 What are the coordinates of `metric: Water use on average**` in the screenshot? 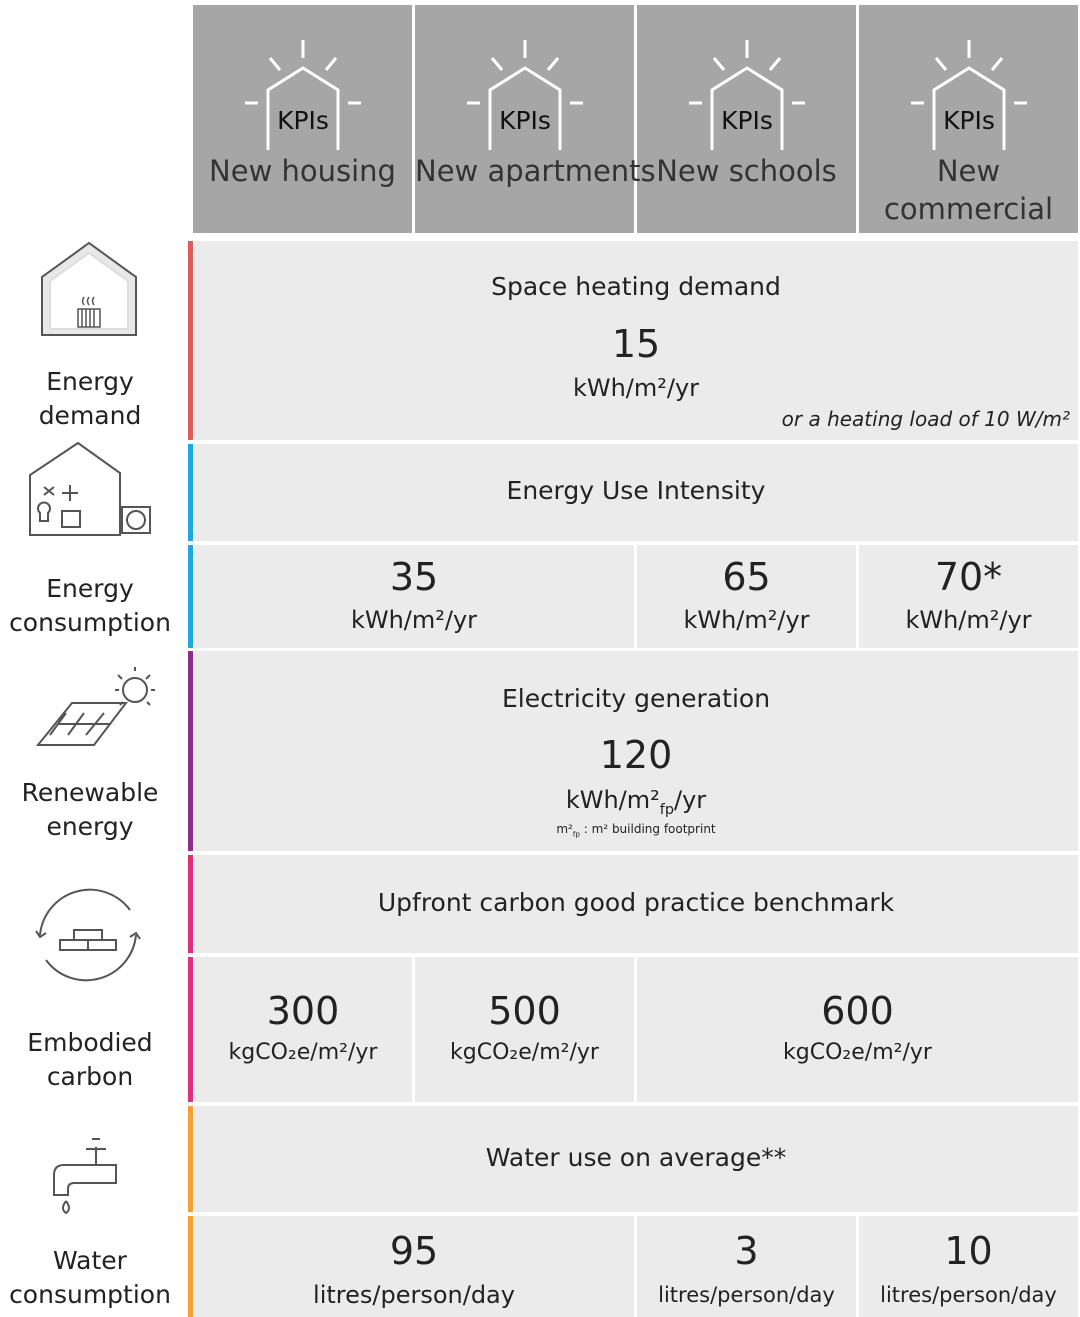 It's located at (636, 1157).